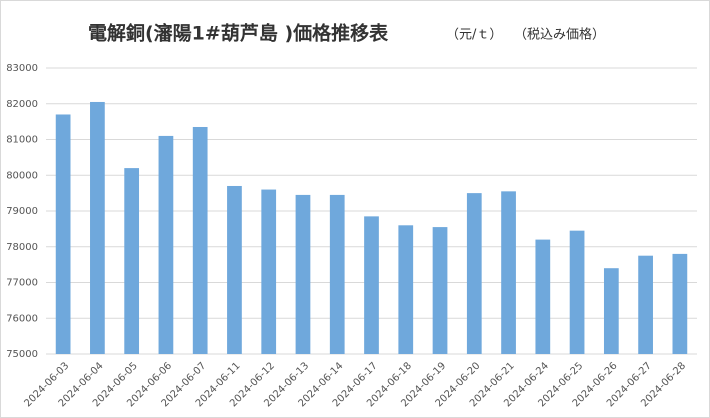 The height and width of the screenshot is (418, 710). Describe the element at coordinates (22, 211) in the screenshot. I see `y-tick-label: 79000` at that location.